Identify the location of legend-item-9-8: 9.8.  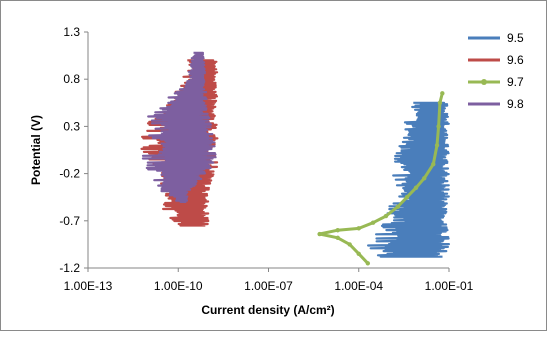
(496, 104).